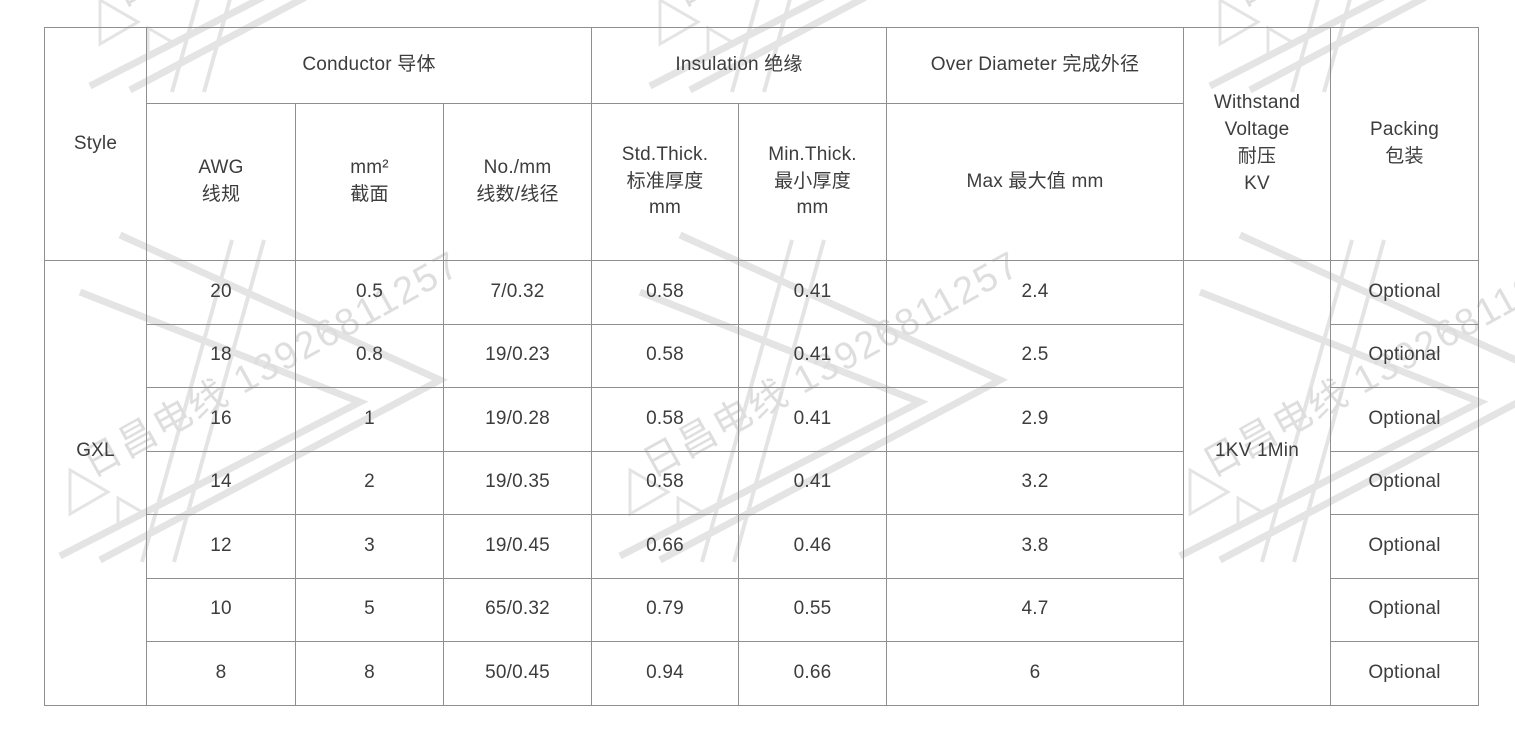  Describe the element at coordinates (812, 182) in the screenshot. I see `col-header-min-thick: Min.Thick. 最小厚度 mm` at that location.